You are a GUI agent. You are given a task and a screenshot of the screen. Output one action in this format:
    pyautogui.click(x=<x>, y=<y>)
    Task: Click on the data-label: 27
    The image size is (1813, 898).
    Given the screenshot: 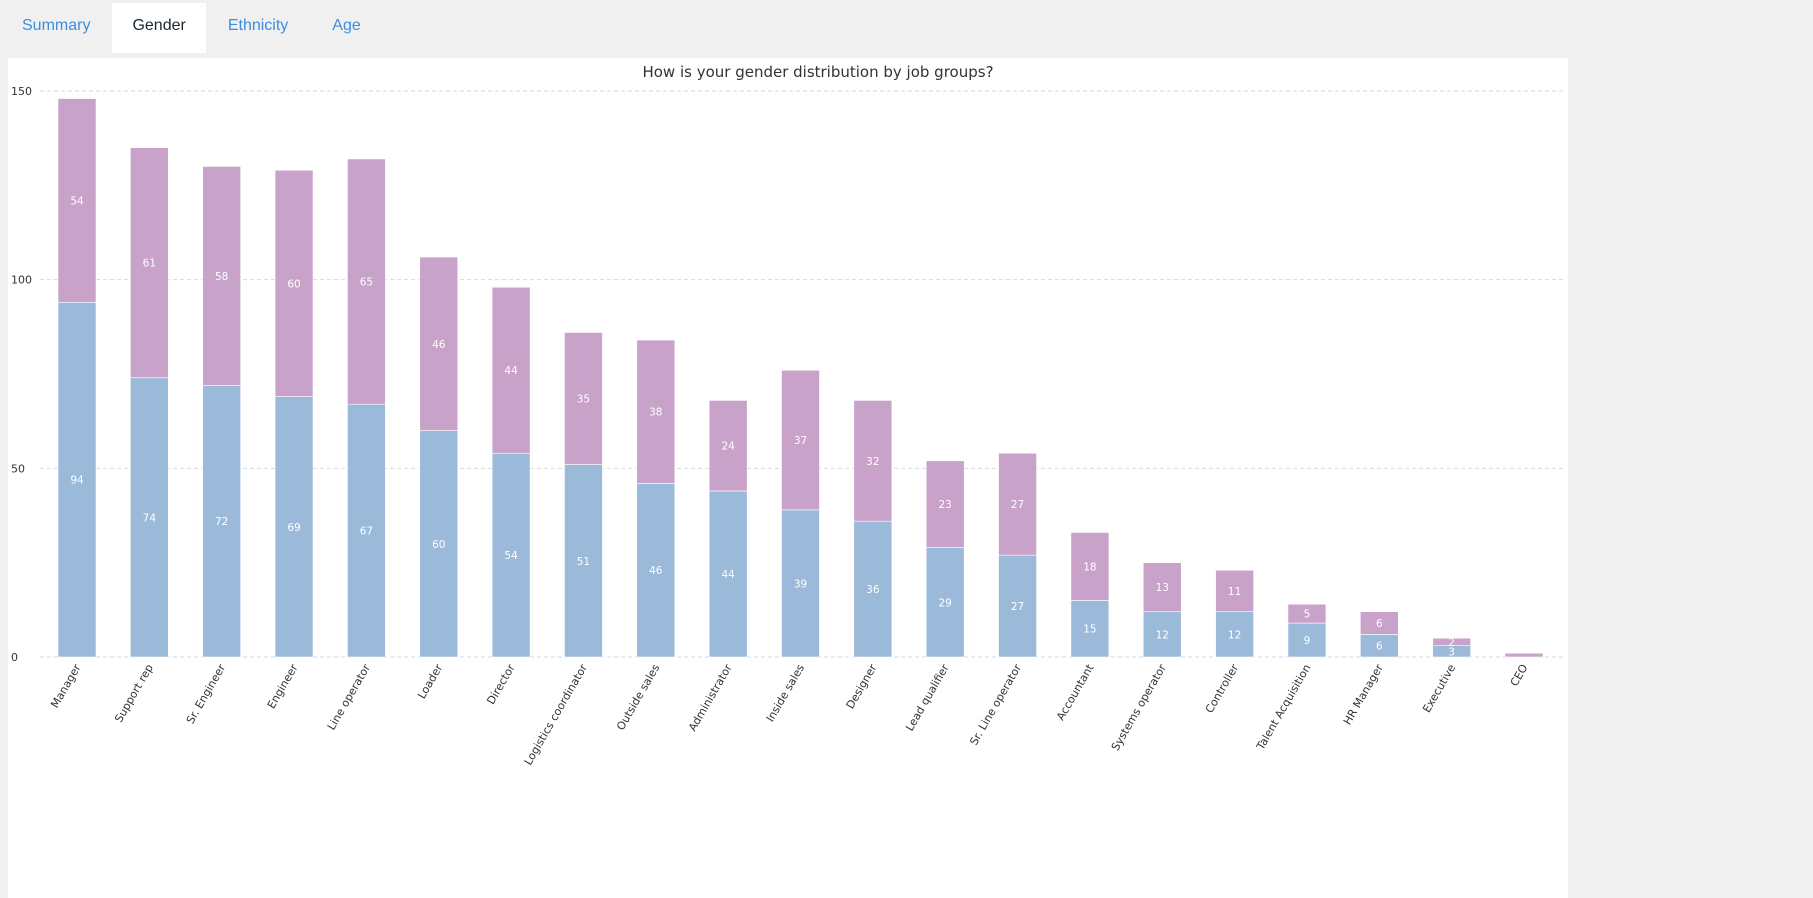 What is the action you would take?
    pyautogui.click(x=1017, y=607)
    